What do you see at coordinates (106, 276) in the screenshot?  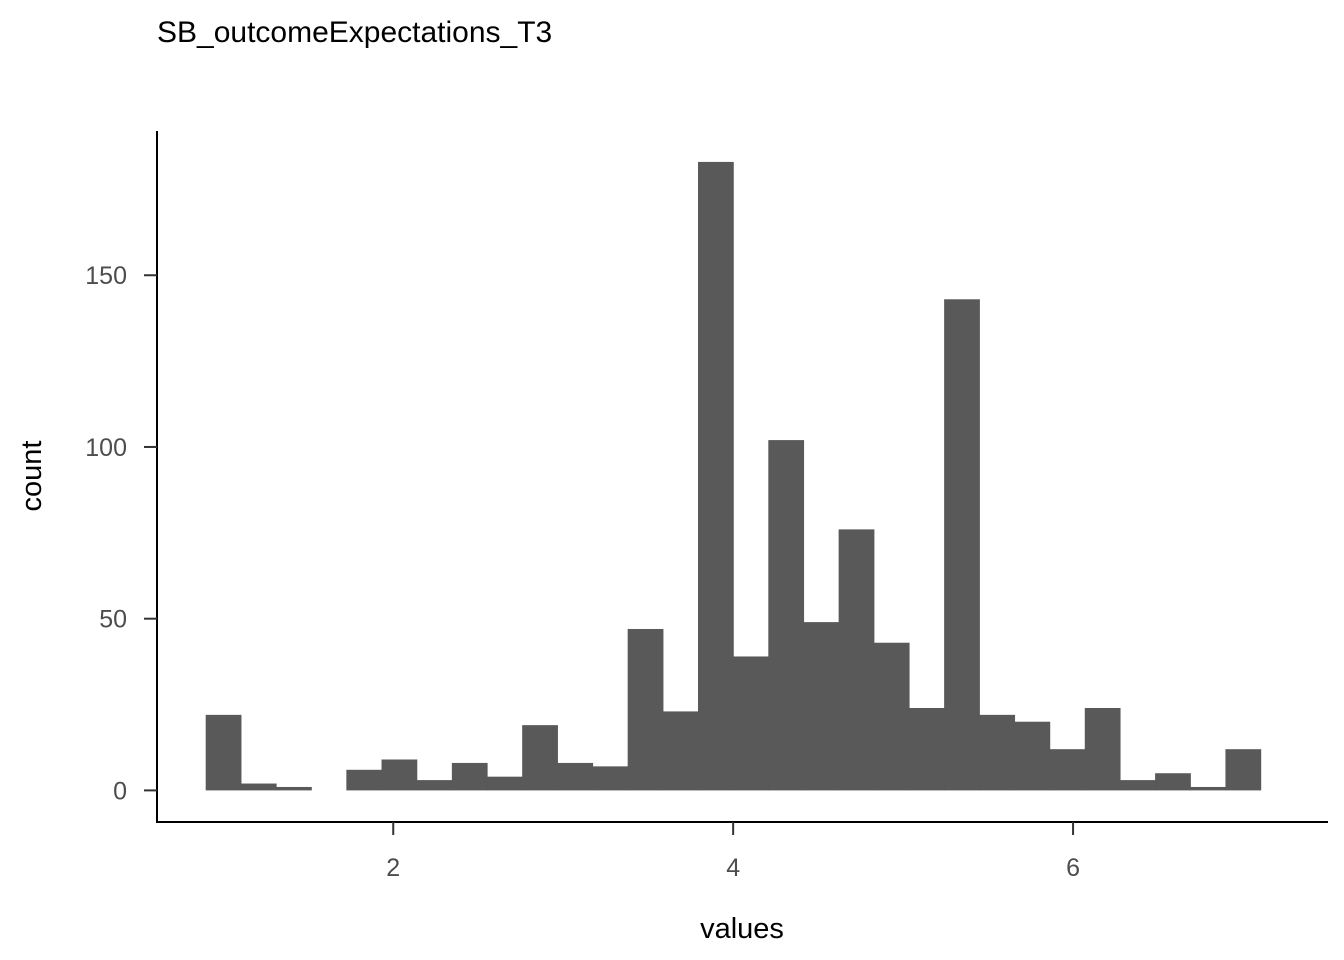 I see `y-tick-label: 150` at bounding box center [106, 276].